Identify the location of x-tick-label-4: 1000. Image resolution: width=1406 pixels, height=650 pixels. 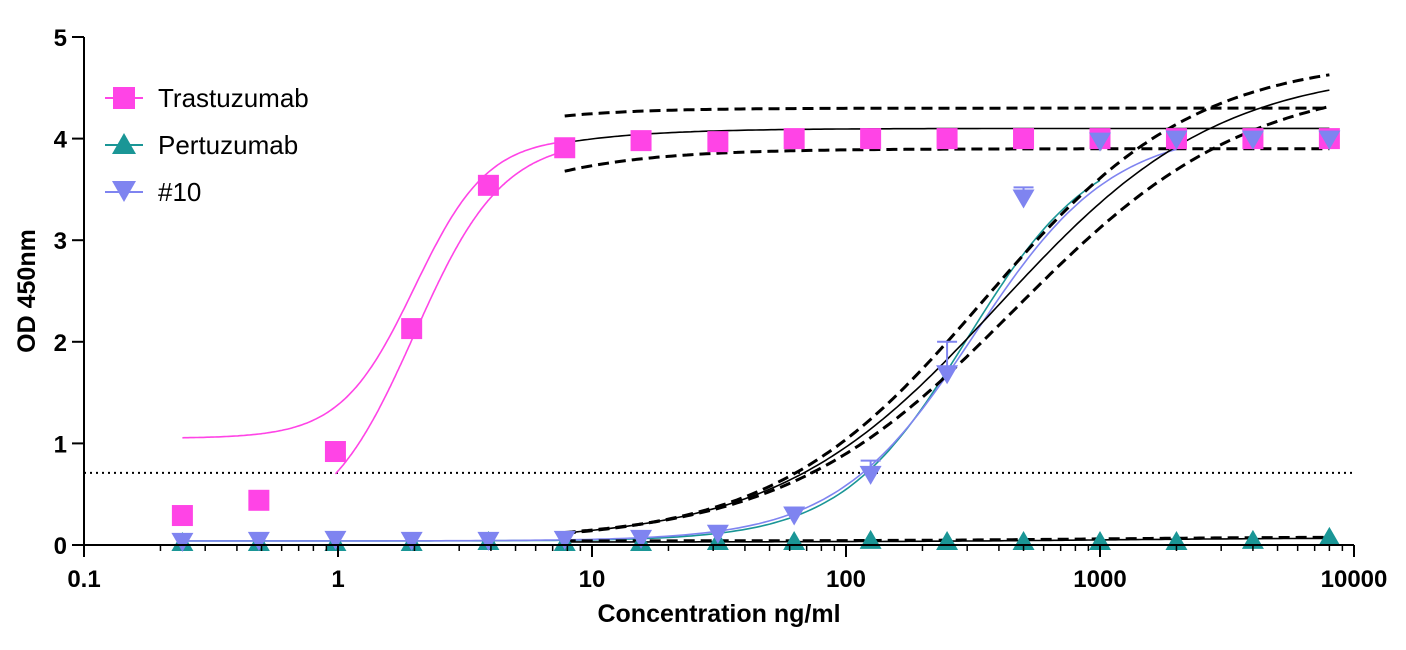
(1099, 579).